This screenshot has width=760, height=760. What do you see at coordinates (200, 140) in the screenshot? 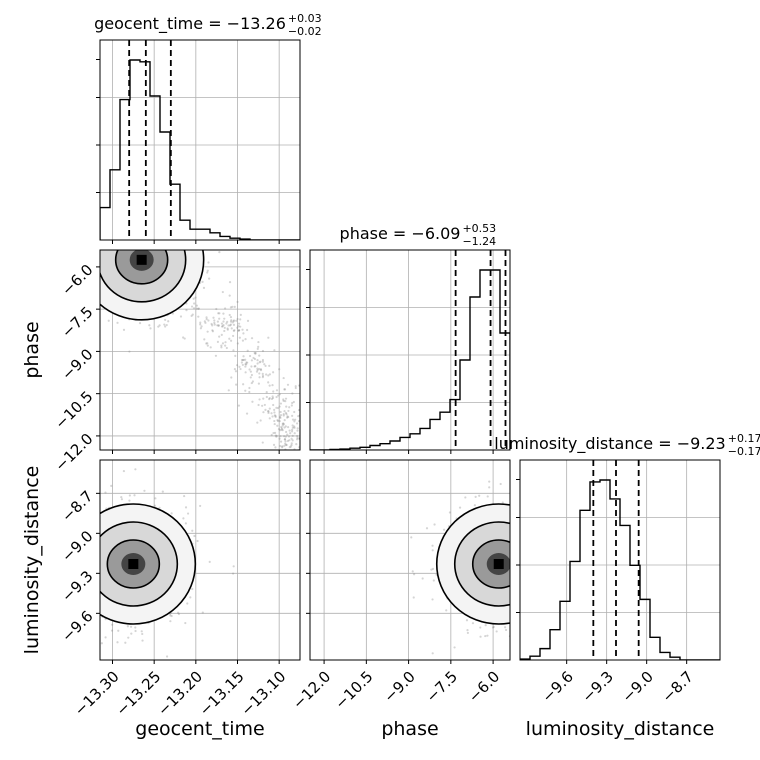
I see `panel-frame` at bounding box center [200, 140].